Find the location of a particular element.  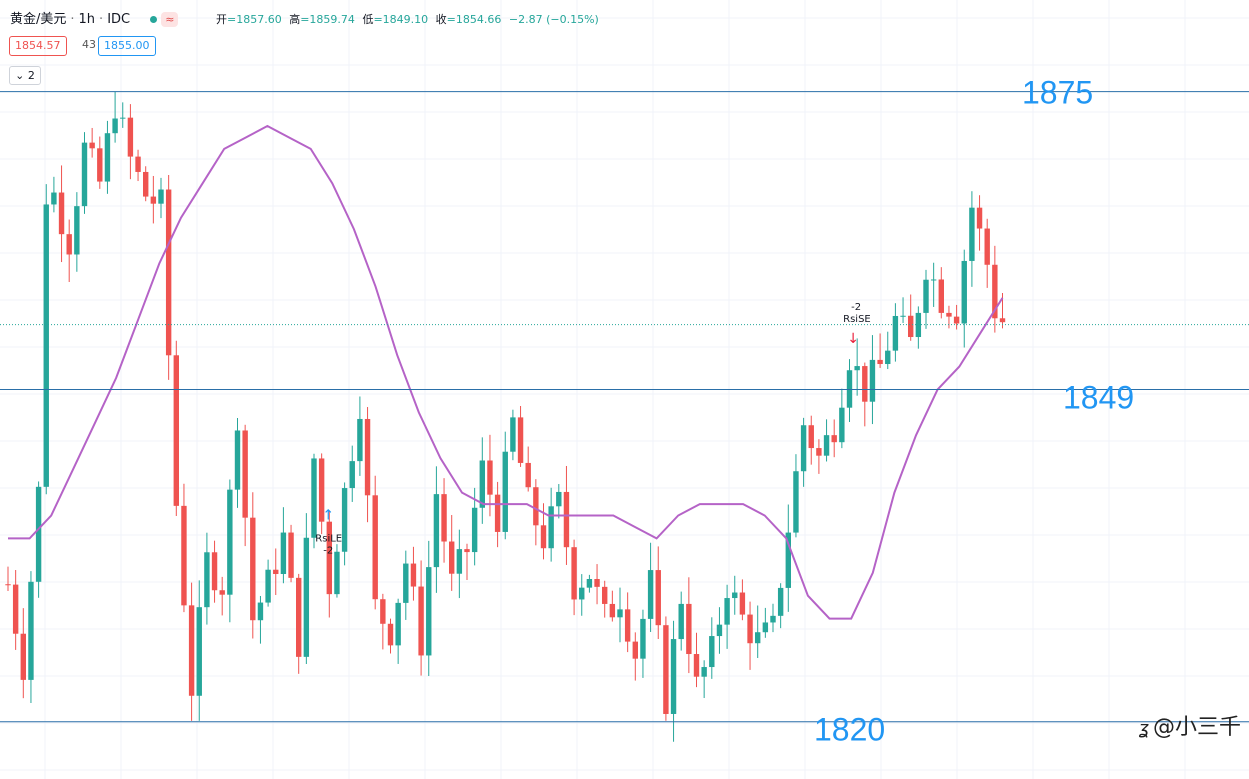

arrow-up-icon: ↑ is located at coordinates (328, 516).